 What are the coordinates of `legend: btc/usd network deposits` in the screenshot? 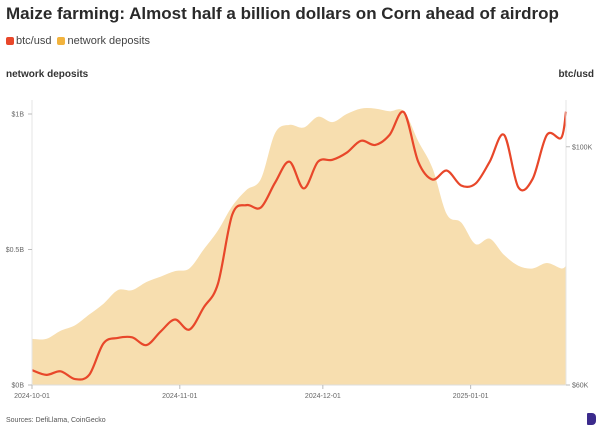 It's located at (78, 41).